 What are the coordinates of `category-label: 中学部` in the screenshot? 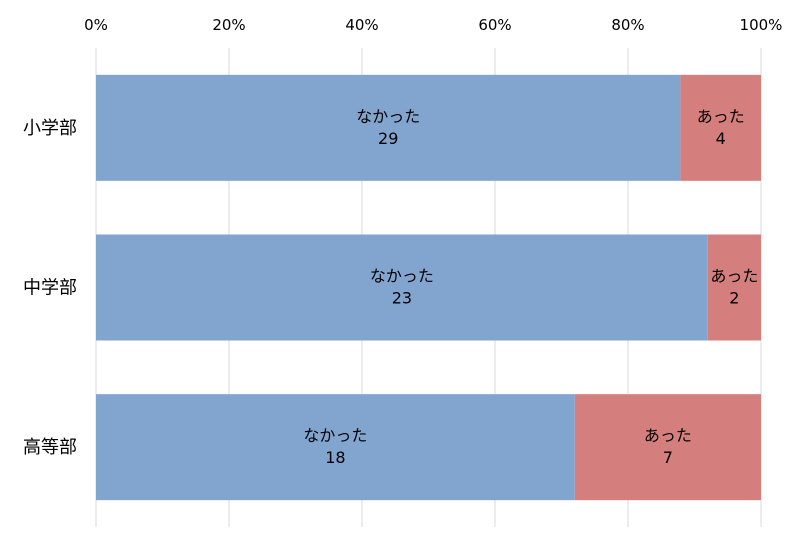 It's located at (50, 288).